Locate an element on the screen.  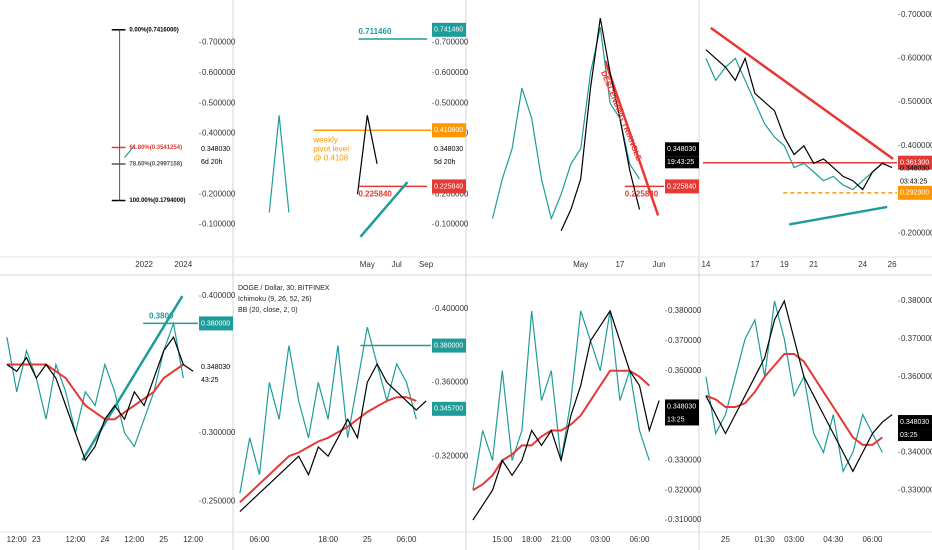
level-label: 100.00%(0.1794000) is located at coordinates (157, 201).